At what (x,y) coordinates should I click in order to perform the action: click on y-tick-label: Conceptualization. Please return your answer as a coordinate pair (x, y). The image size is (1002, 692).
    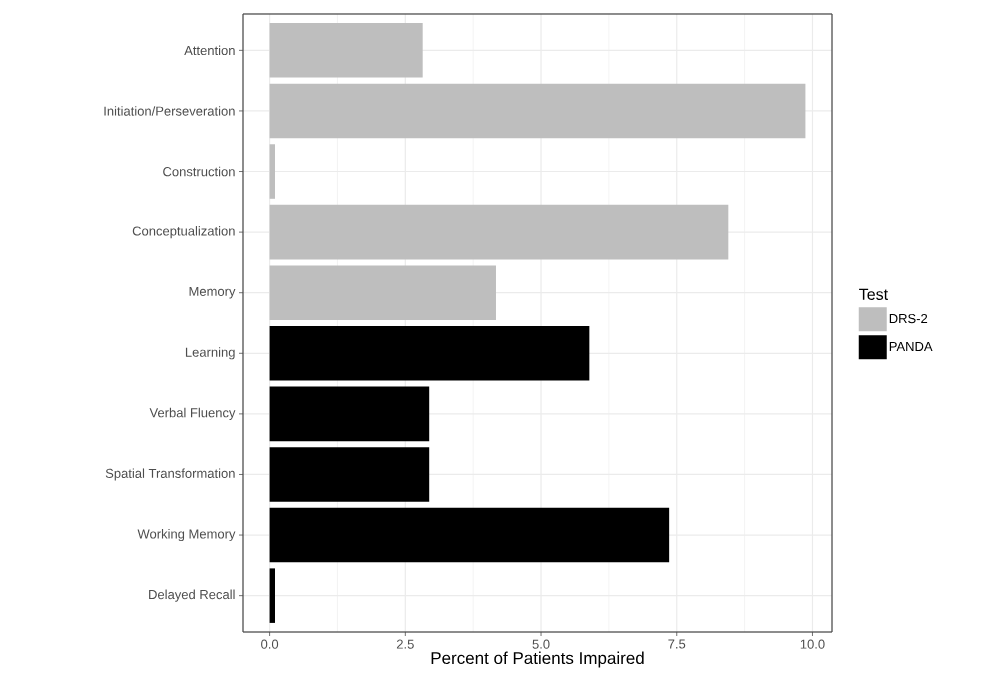
    Looking at the image, I should click on (183, 232).